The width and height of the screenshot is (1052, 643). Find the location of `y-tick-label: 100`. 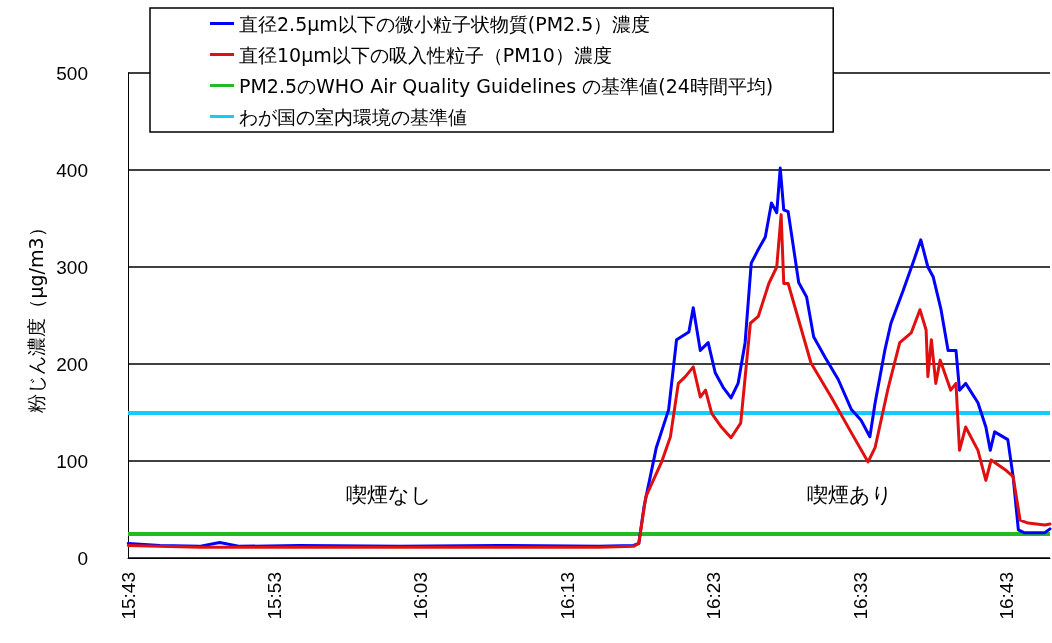

y-tick-label: 100 is located at coordinates (72, 461).